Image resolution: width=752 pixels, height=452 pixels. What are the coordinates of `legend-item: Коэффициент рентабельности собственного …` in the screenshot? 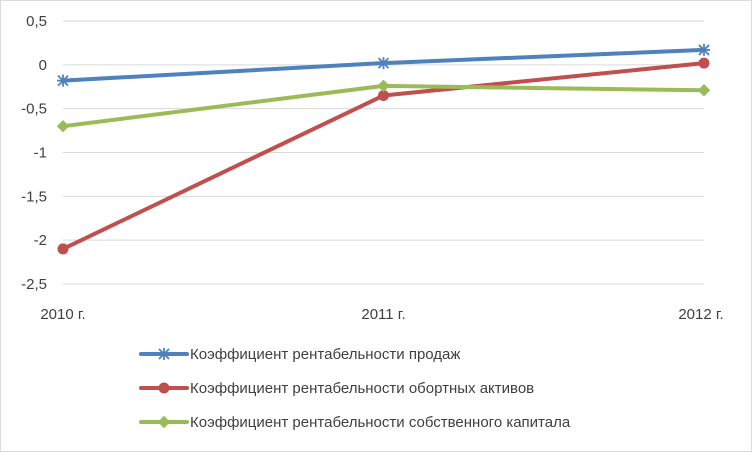 It's located at (355, 422).